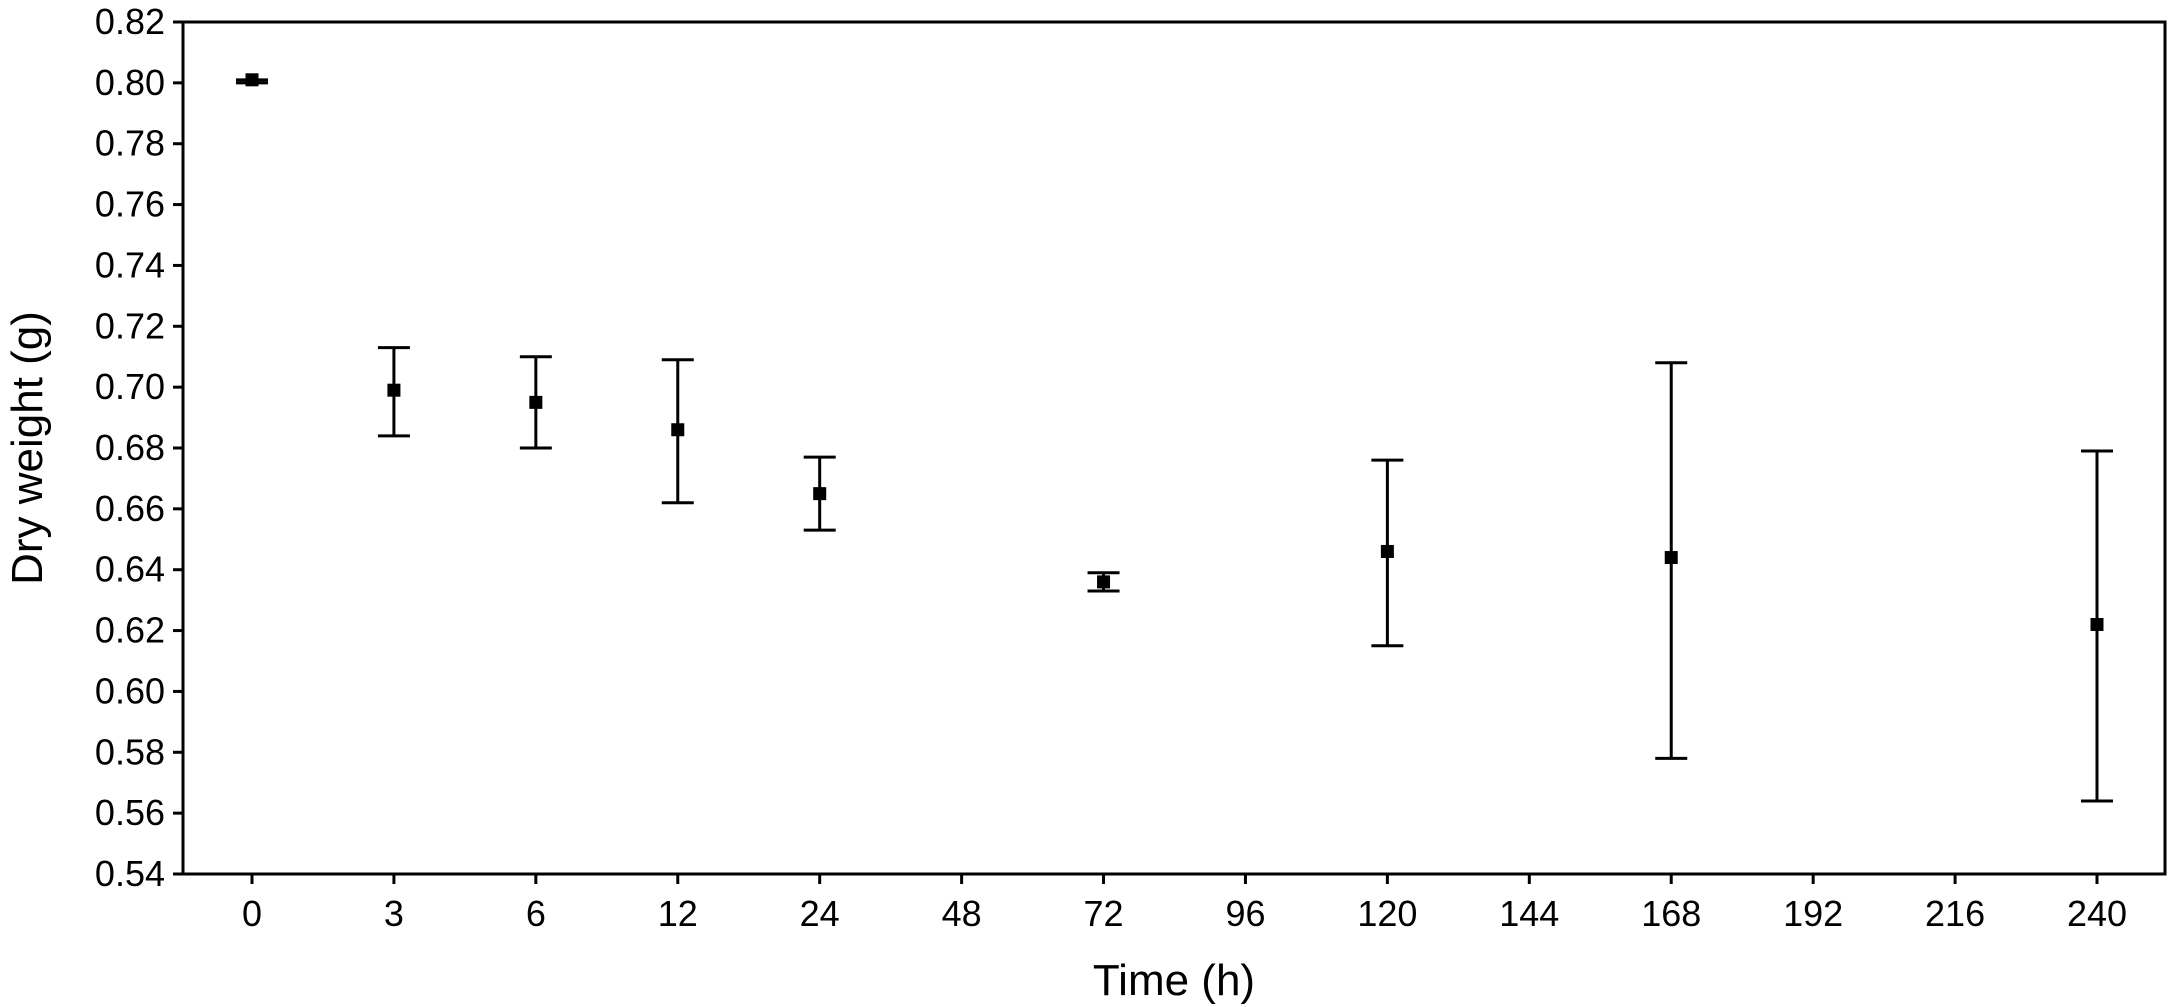 The image size is (2170, 1007). What do you see at coordinates (1955, 913) in the screenshot?
I see `x-tick-label: 216` at bounding box center [1955, 913].